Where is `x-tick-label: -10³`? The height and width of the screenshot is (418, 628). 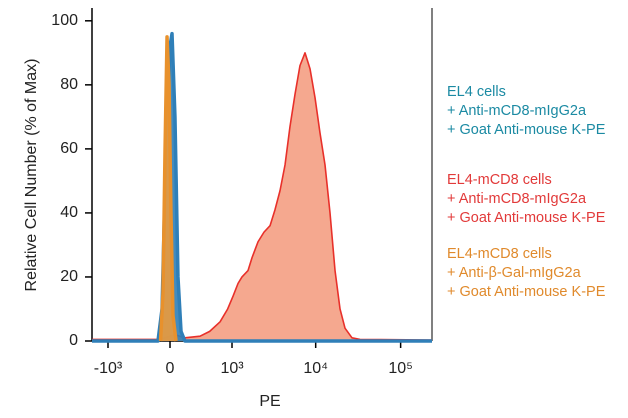
x-tick-label: -10³ is located at coordinates (108, 368).